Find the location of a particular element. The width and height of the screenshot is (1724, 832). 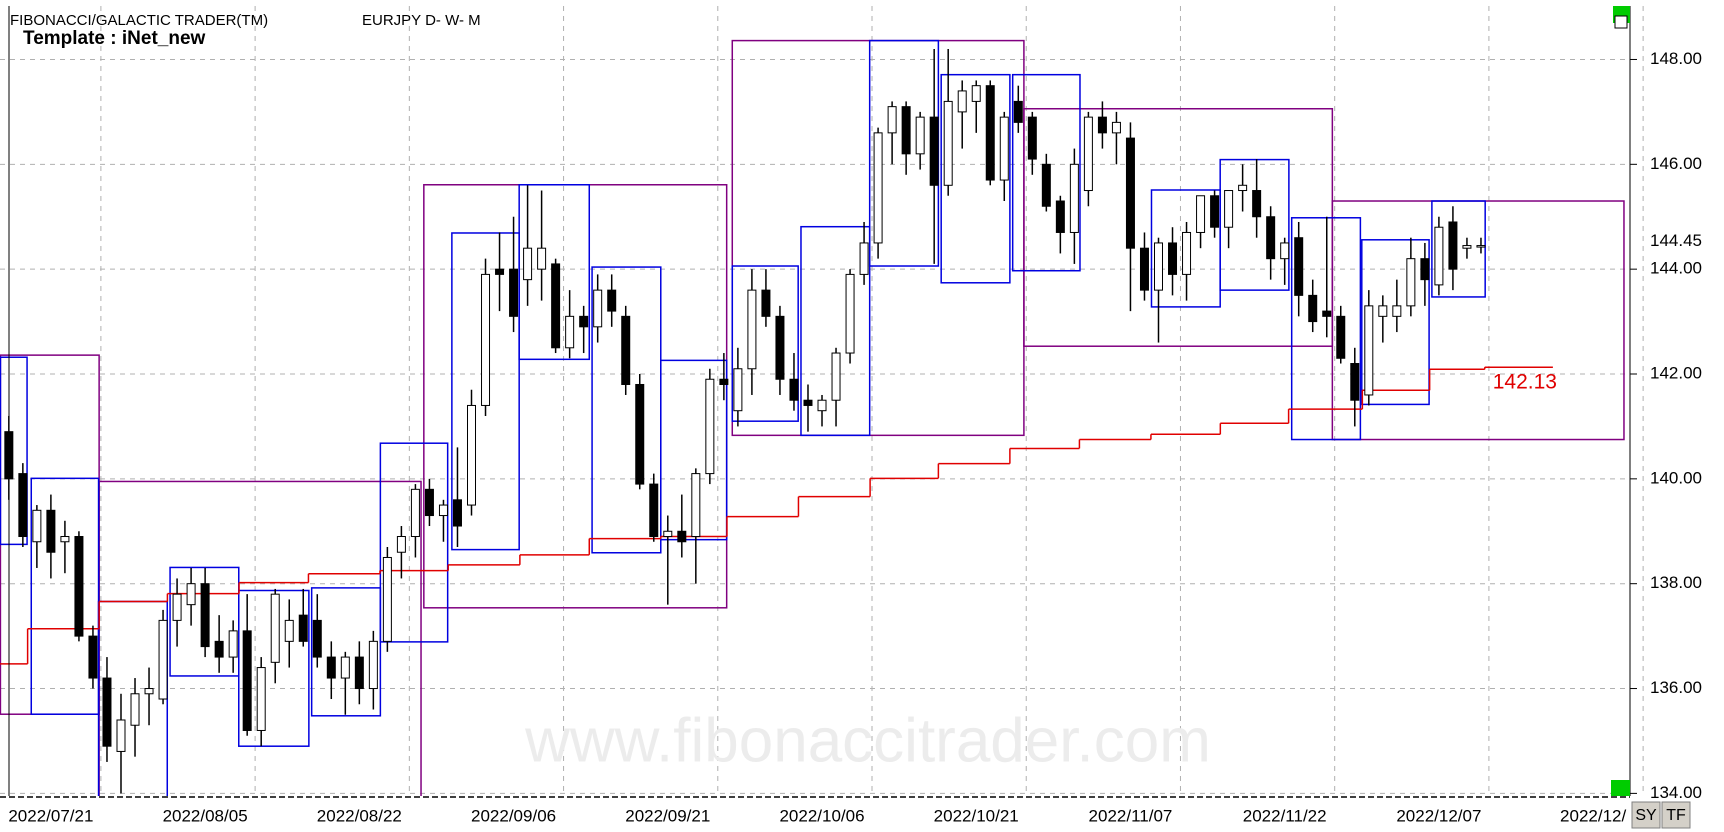

x-tick-label: 2022/09/21 is located at coordinates (667, 815).